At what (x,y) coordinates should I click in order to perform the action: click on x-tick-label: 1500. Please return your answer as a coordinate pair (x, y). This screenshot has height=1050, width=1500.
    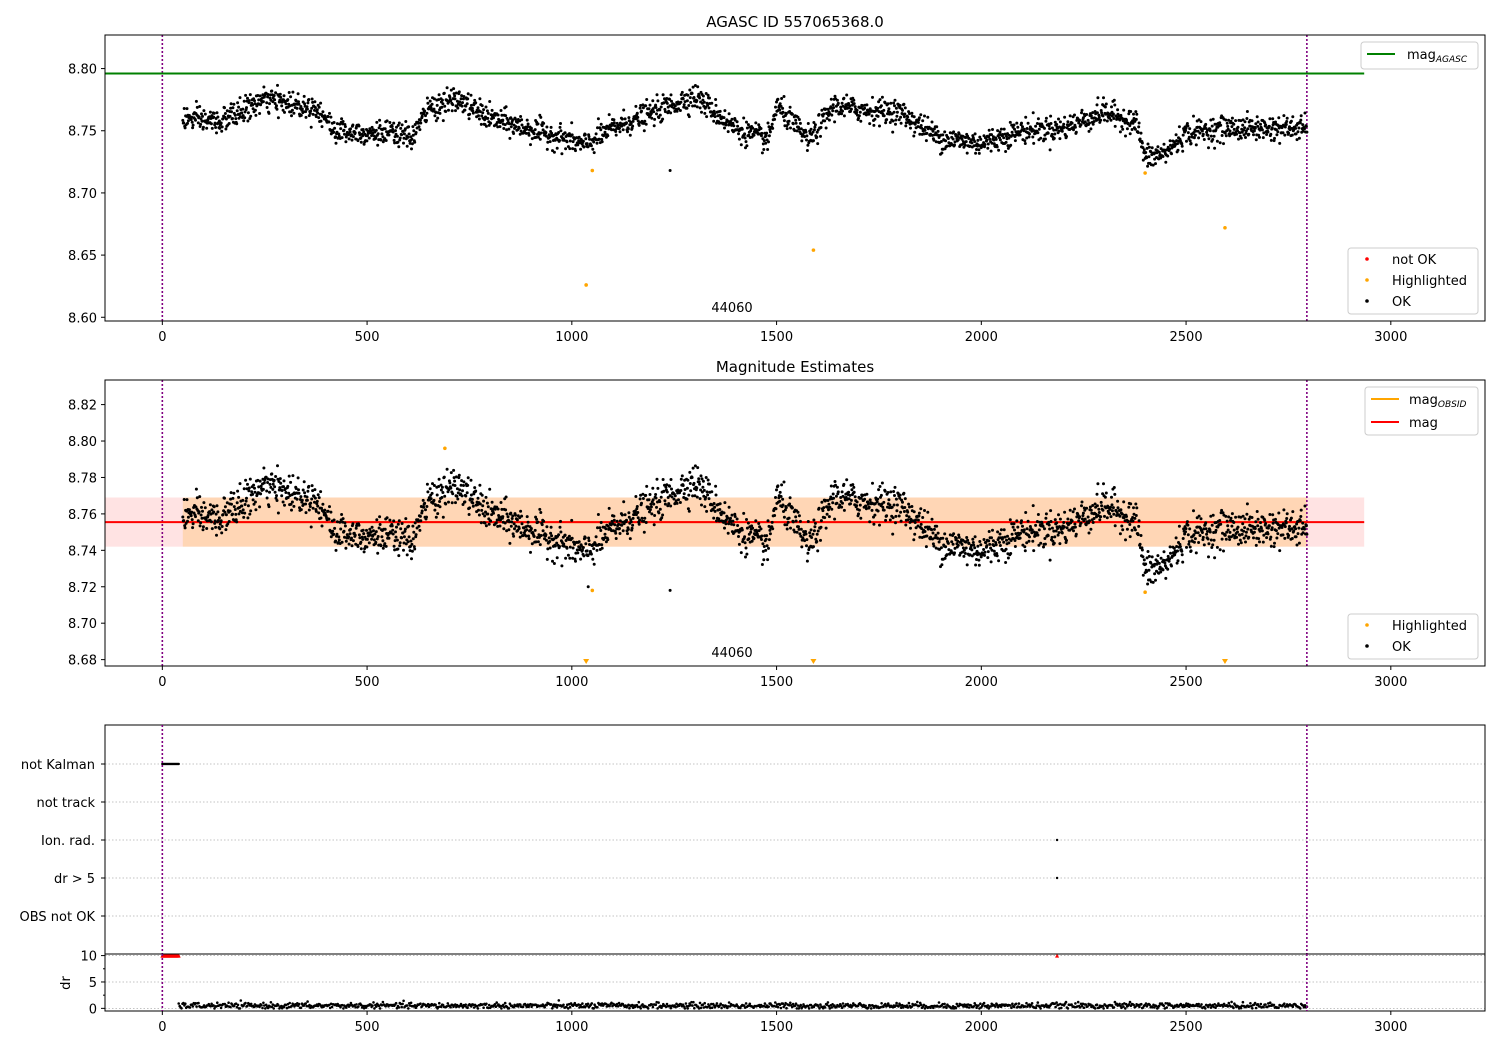
    Looking at the image, I should click on (776, 337).